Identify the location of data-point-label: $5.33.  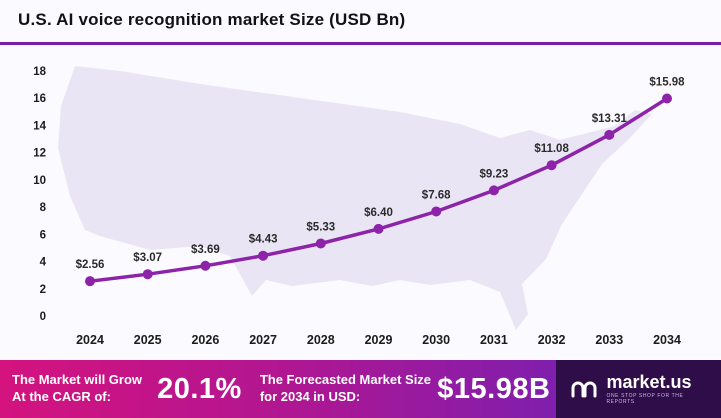
(320, 227).